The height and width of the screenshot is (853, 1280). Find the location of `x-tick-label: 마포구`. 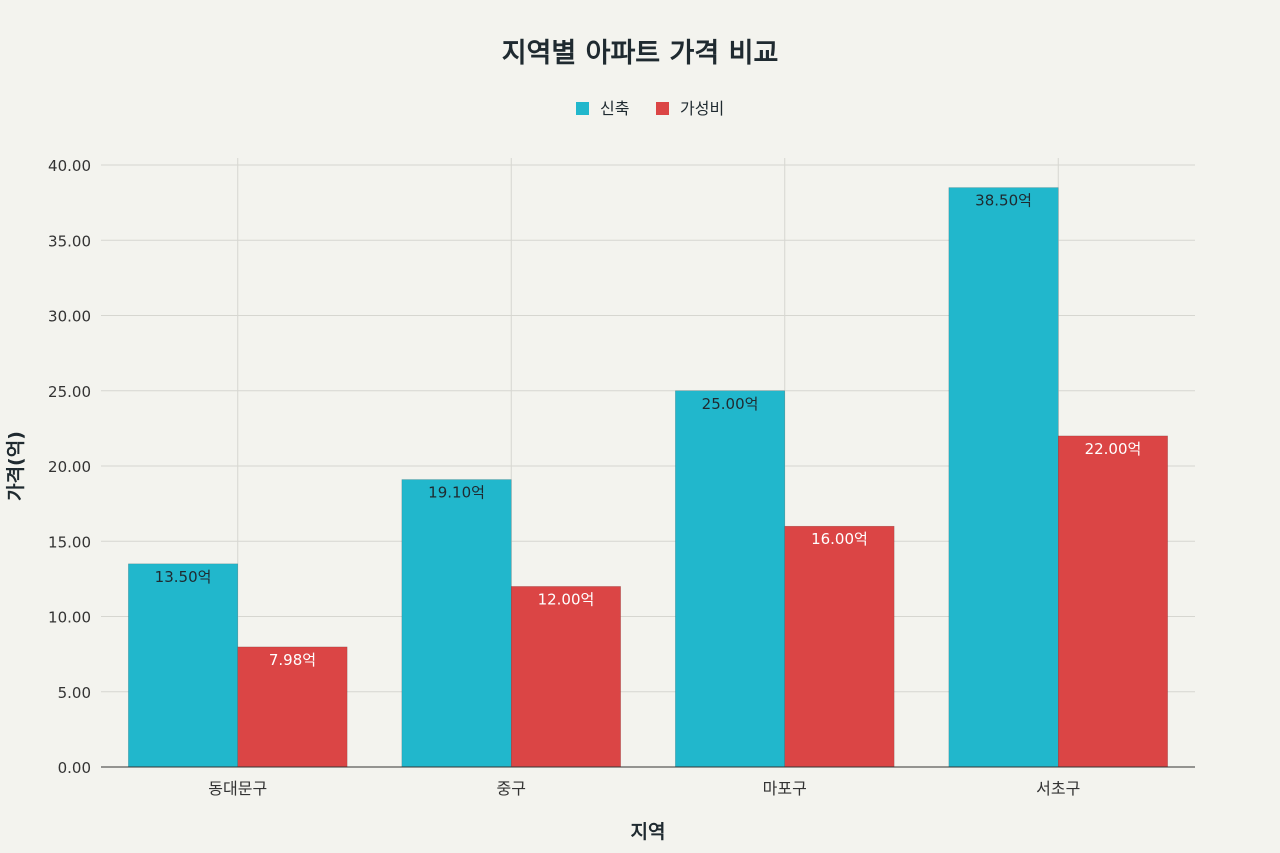

x-tick-label: 마포구 is located at coordinates (785, 788).